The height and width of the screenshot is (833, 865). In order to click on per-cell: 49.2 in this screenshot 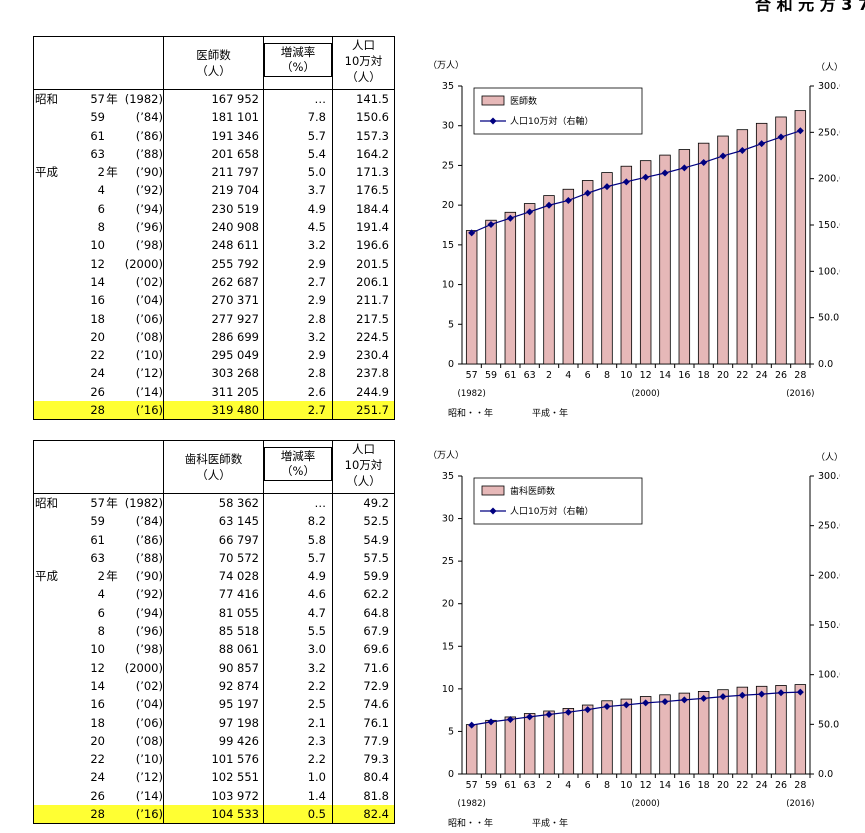, I will do `click(363, 503)`.